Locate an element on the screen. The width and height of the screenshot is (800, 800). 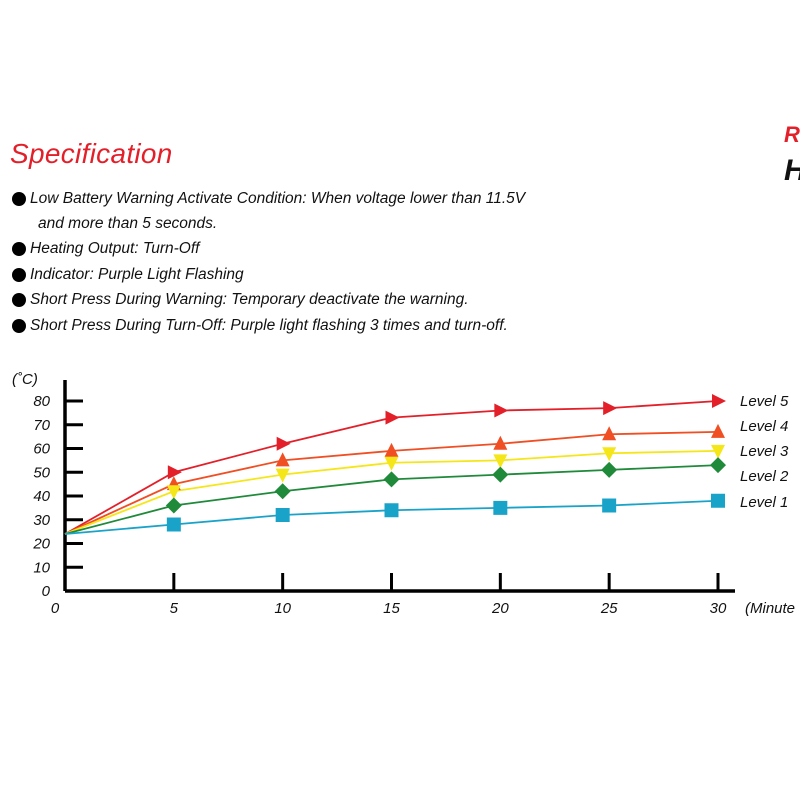
y-tick-label: 60 is located at coordinates (41, 449).